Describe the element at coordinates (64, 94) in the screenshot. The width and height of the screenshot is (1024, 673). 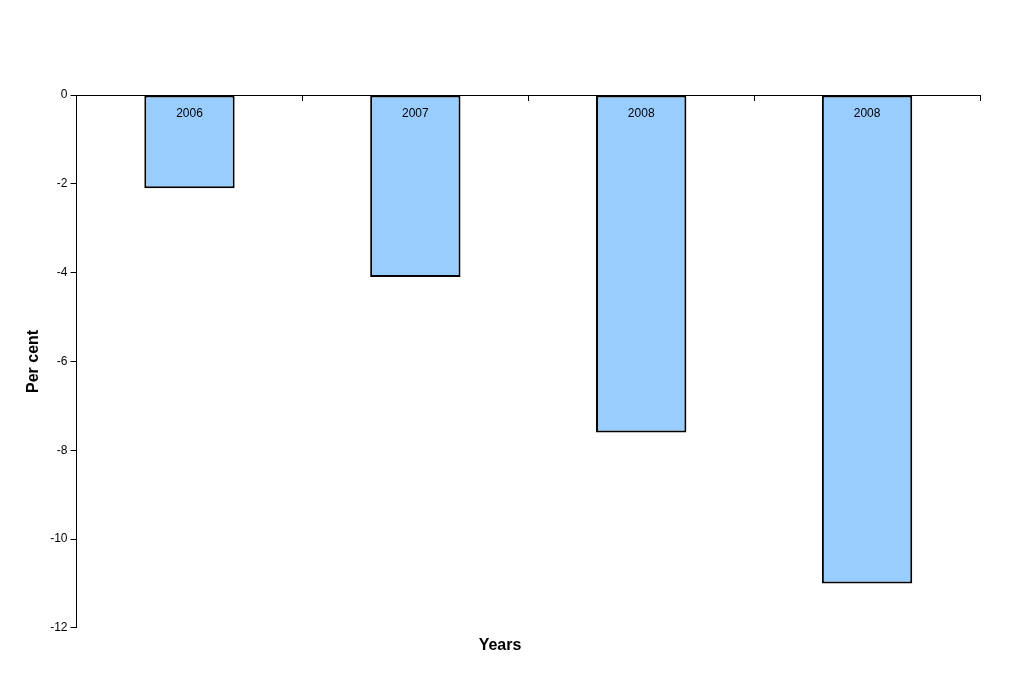
I see `y-tick-label: 0` at that location.